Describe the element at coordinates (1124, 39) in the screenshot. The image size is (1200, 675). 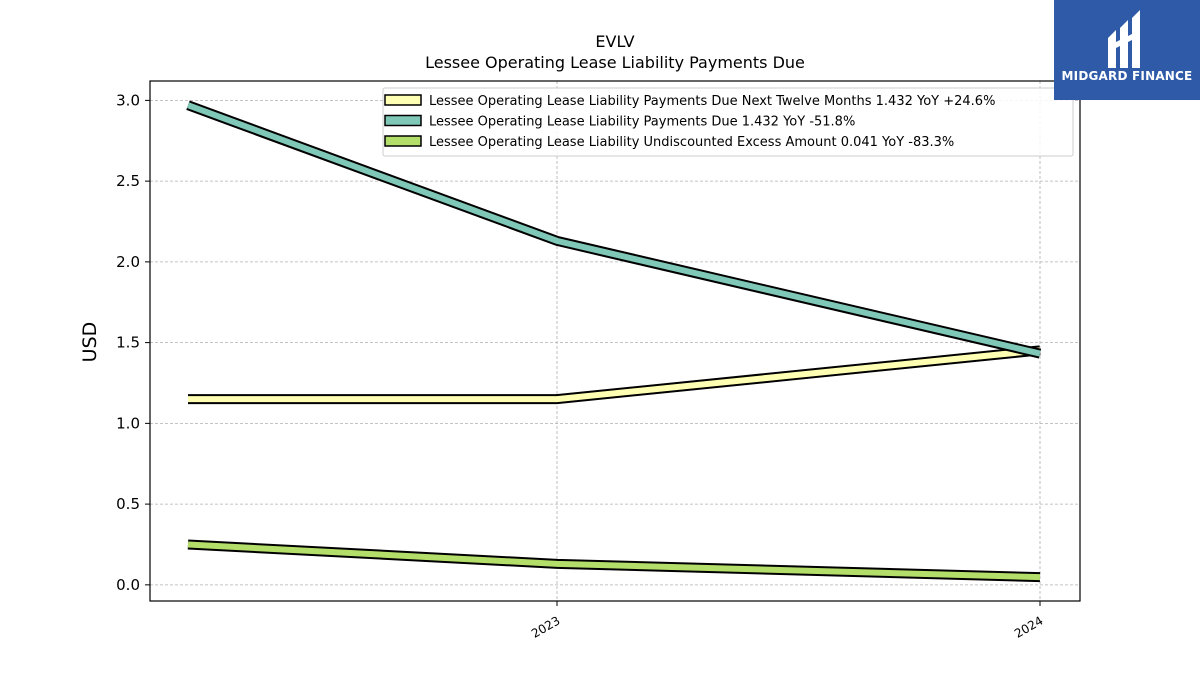
I see `logo-mark-icon` at that location.